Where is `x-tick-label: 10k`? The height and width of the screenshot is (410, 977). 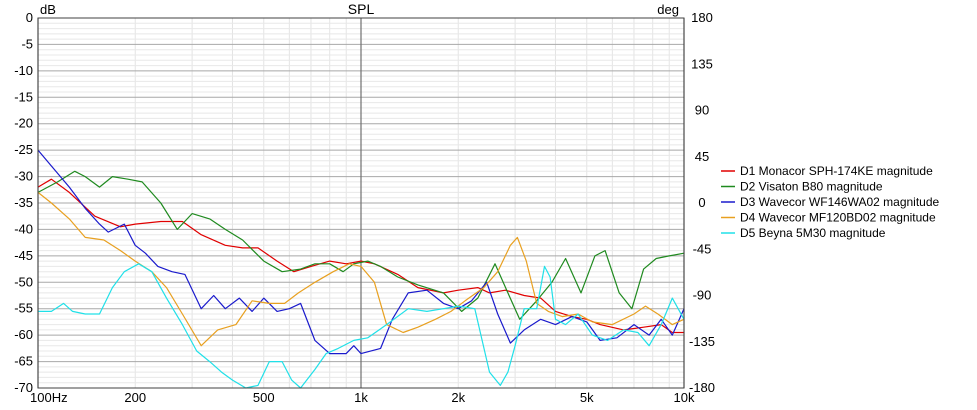 x-tick-label: 10k is located at coordinates (684, 397).